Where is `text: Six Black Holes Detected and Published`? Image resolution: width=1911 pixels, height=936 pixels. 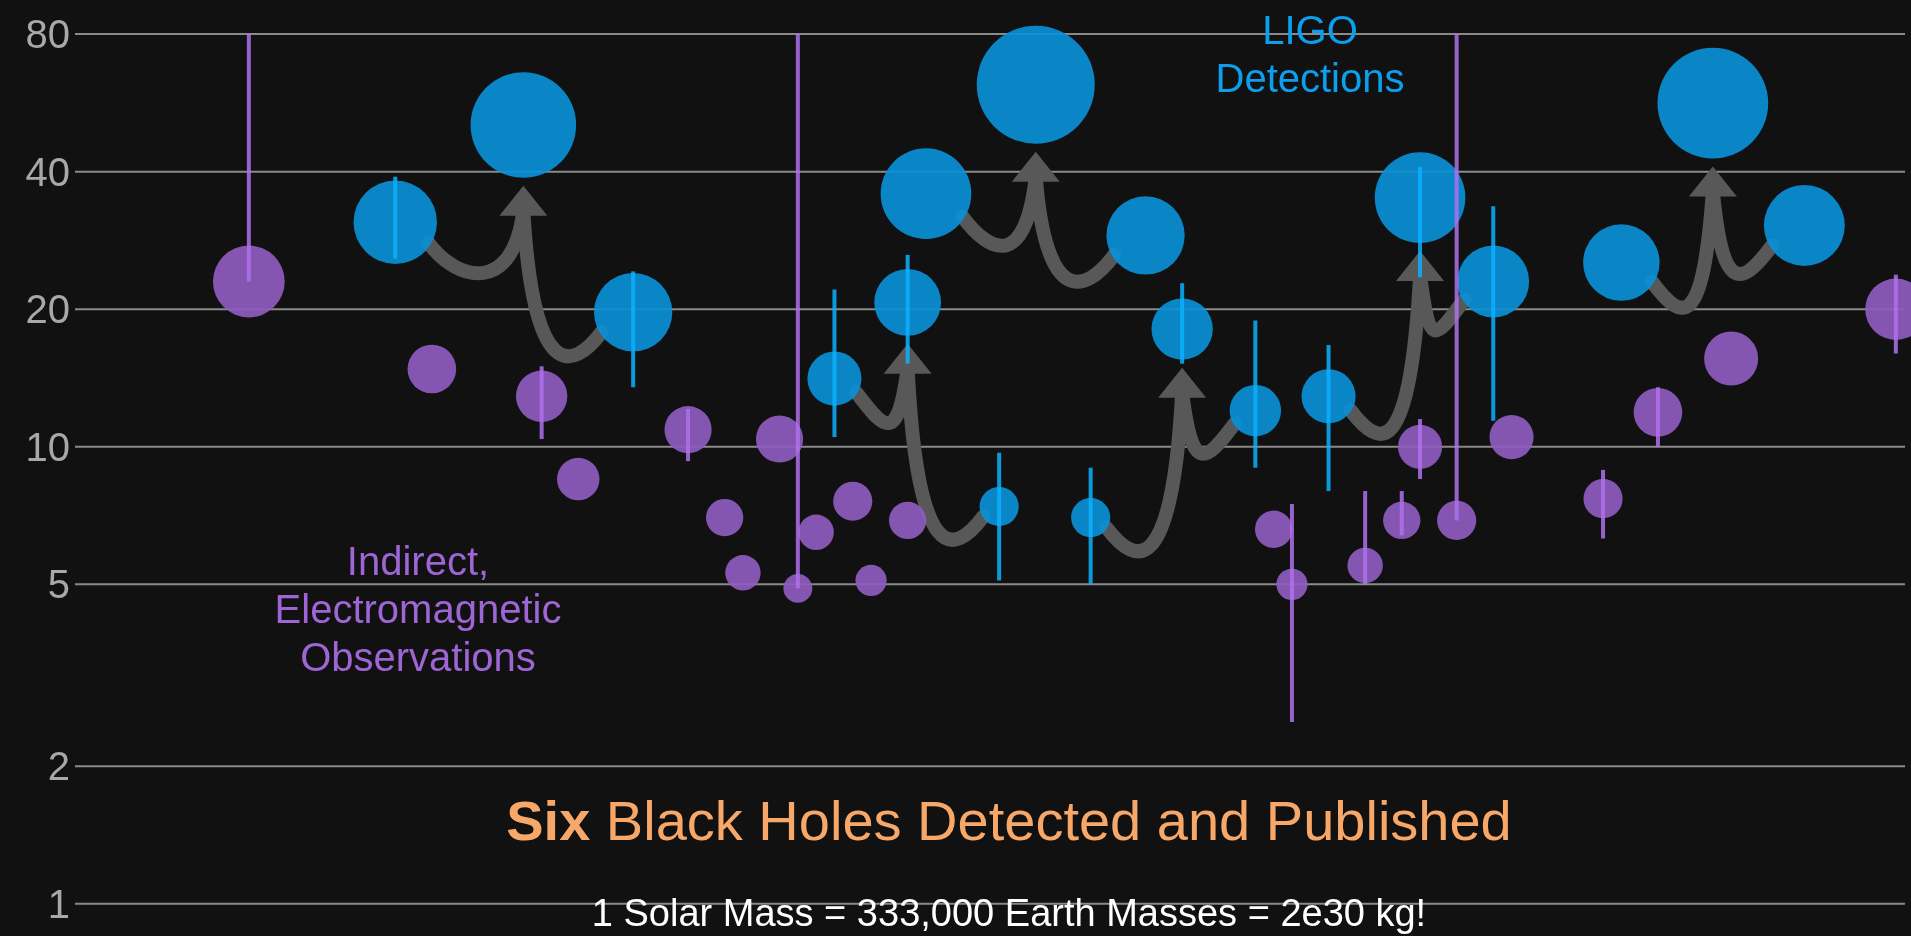
text: Six Black Holes Detected and Published is located at coordinates (1009, 820).